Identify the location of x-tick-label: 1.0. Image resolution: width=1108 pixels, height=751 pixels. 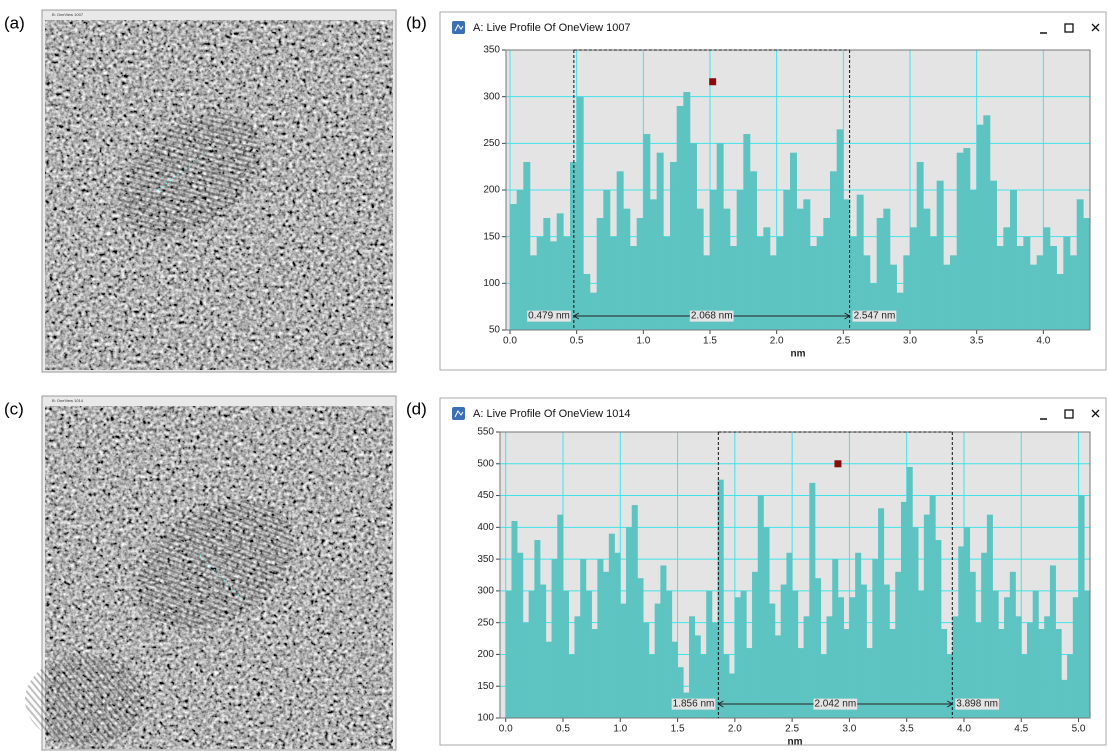
(620, 729).